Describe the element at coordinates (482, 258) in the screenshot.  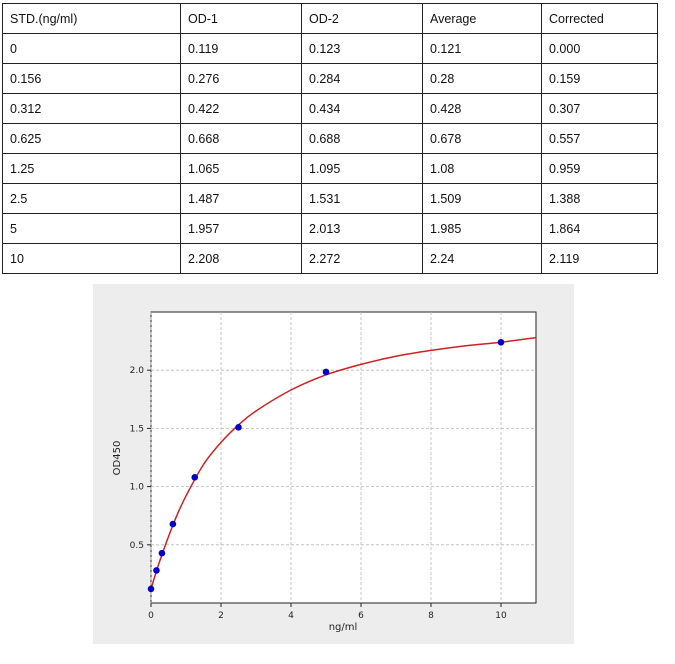
I see `table-cell: 2.24` at that location.